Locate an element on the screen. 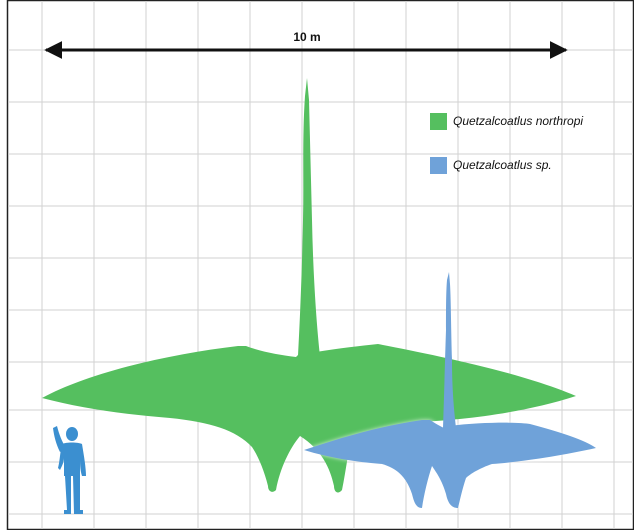 The height and width of the screenshot is (530, 634). legend-item-sp: Quetzalcoatlus sp. is located at coordinates (491, 165).